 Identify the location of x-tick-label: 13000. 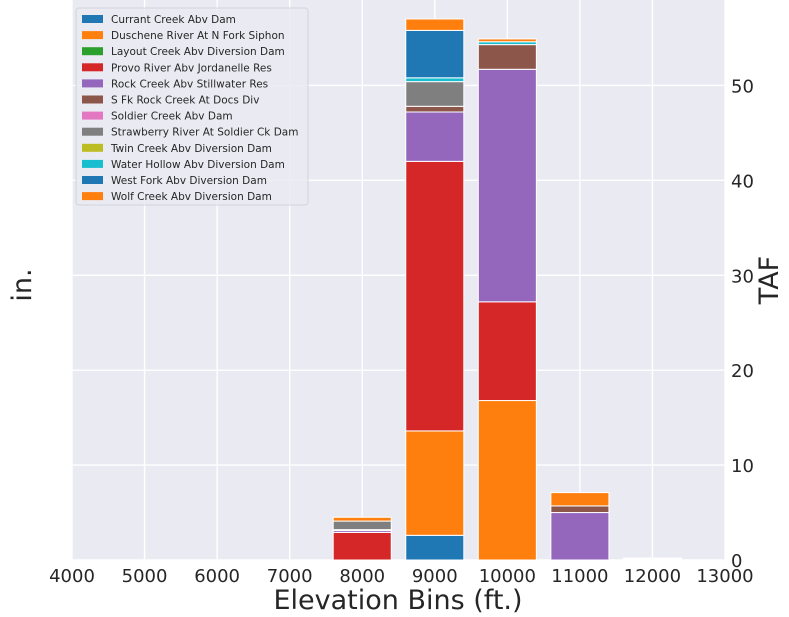
(724, 576).